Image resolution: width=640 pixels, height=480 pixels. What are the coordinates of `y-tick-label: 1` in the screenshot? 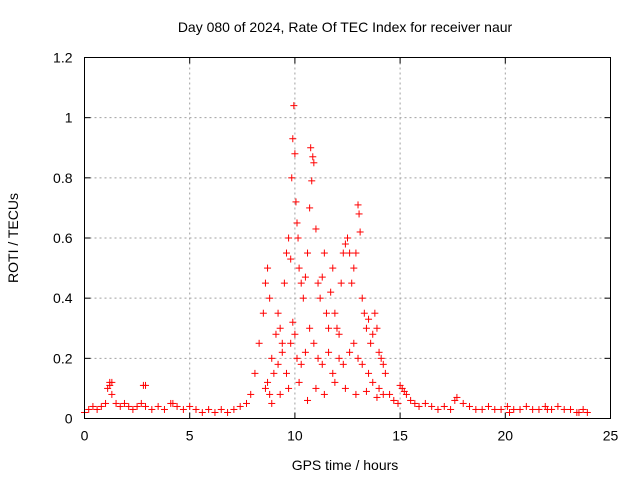 It's located at (69, 118).